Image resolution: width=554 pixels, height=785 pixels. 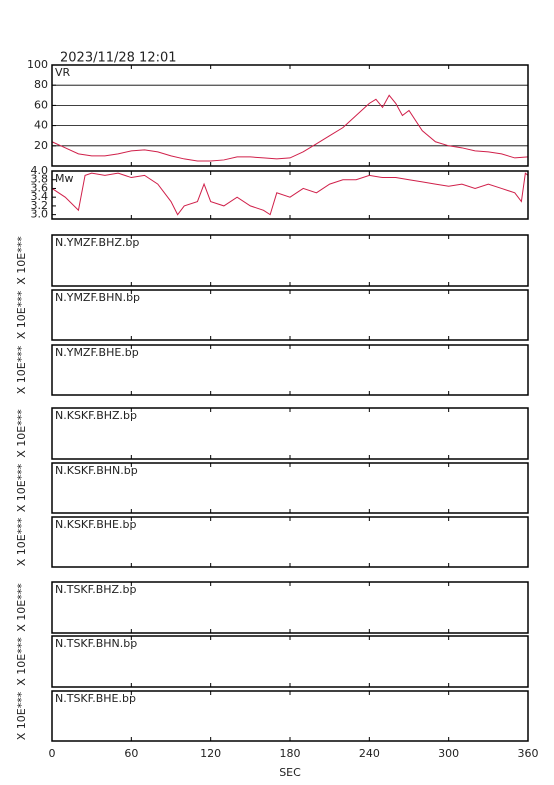 What do you see at coordinates (448, 753) in the screenshot?
I see `x-tick-label: 300` at bounding box center [448, 753].